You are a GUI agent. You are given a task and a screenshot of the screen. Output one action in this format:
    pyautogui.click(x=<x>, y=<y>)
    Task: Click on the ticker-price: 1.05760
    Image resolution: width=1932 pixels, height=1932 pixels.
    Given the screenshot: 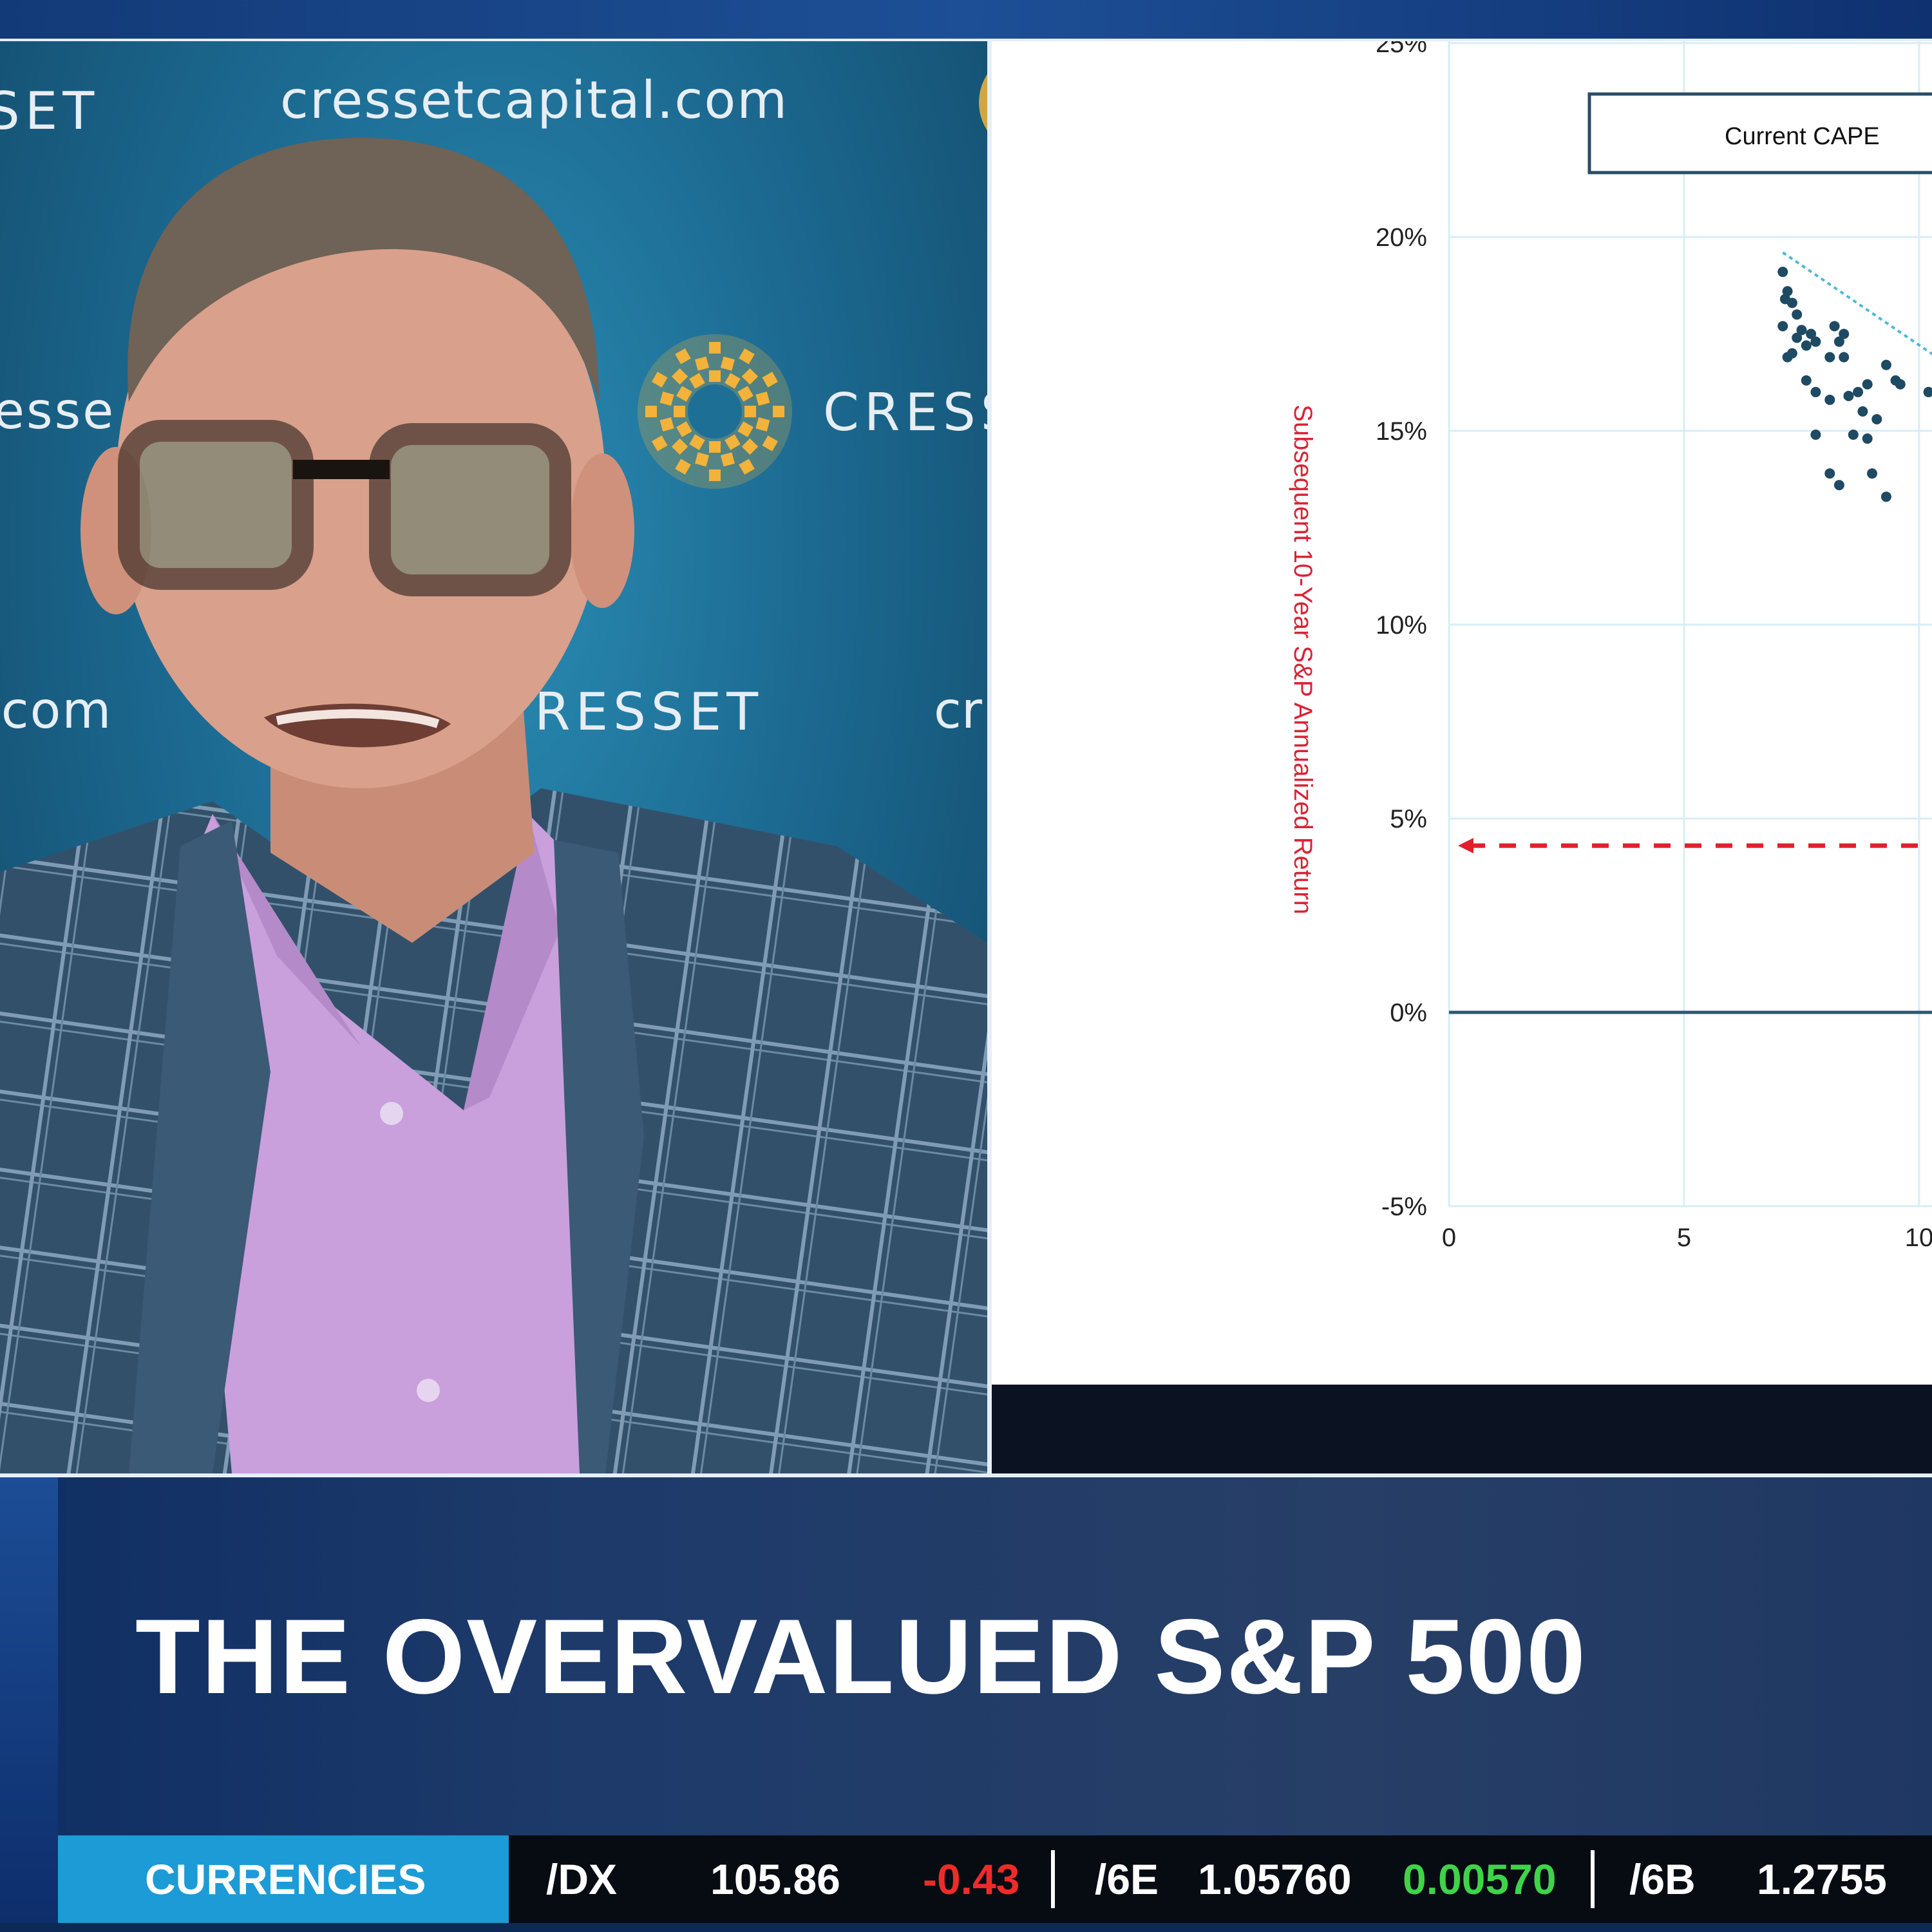 What is the action you would take?
    pyautogui.click(x=1275, y=1879)
    